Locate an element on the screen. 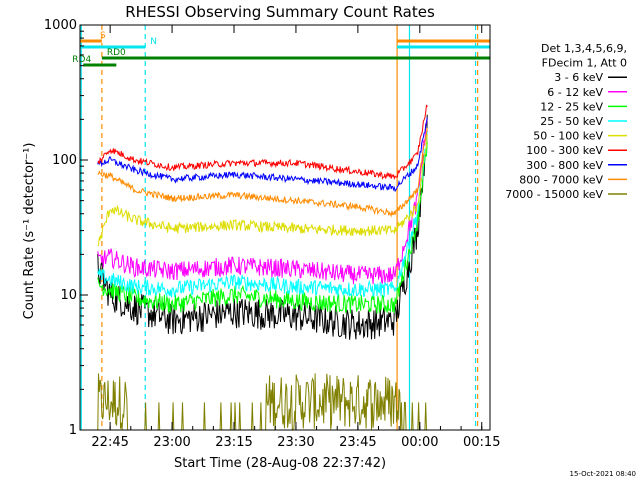 This screenshot has width=640, height=480. legend-entry-label: 6 - 12 keV is located at coordinates (575, 92).